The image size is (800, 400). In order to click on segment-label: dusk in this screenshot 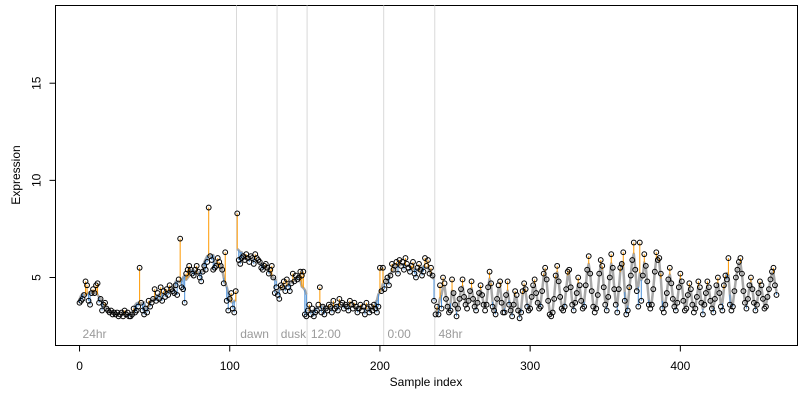, I will do `click(294, 334)`.